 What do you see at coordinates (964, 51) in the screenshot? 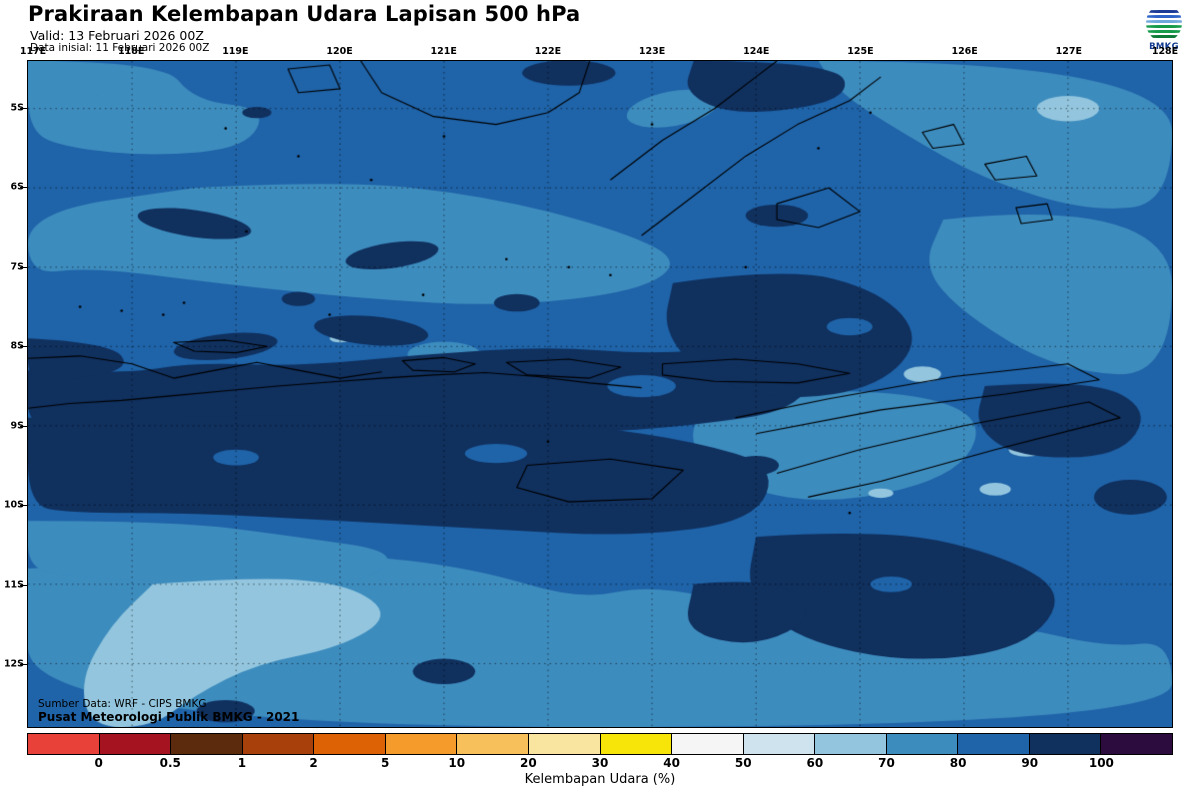
I see `x-axis-tick-126E: 126E` at bounding box center [964, 51].